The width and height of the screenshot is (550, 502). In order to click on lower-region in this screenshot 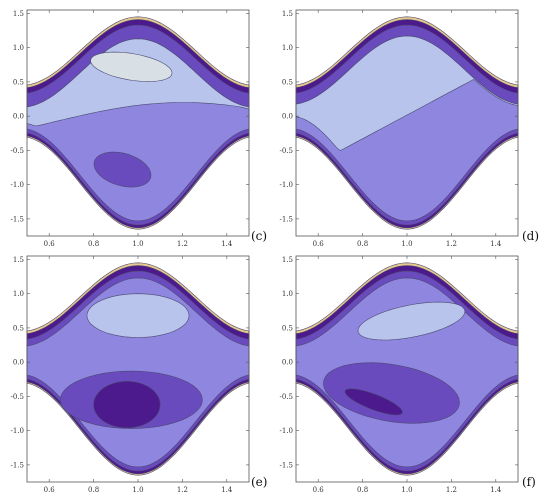, I will do `click(391, 393)`.